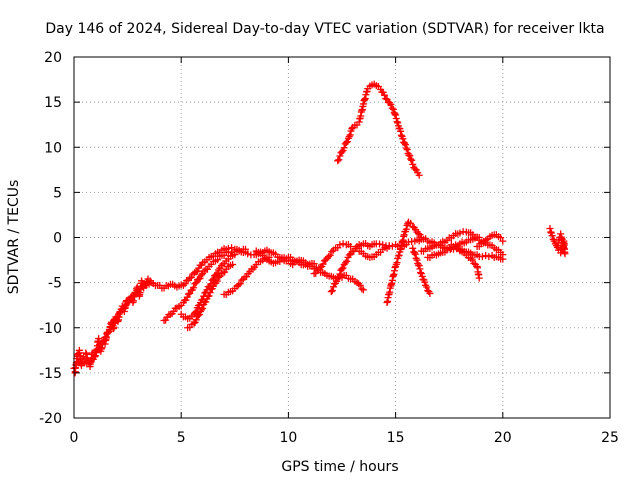 This screenshot has width=640, height=480. I want to click on series-wave-track-13h, so click(373, 252).